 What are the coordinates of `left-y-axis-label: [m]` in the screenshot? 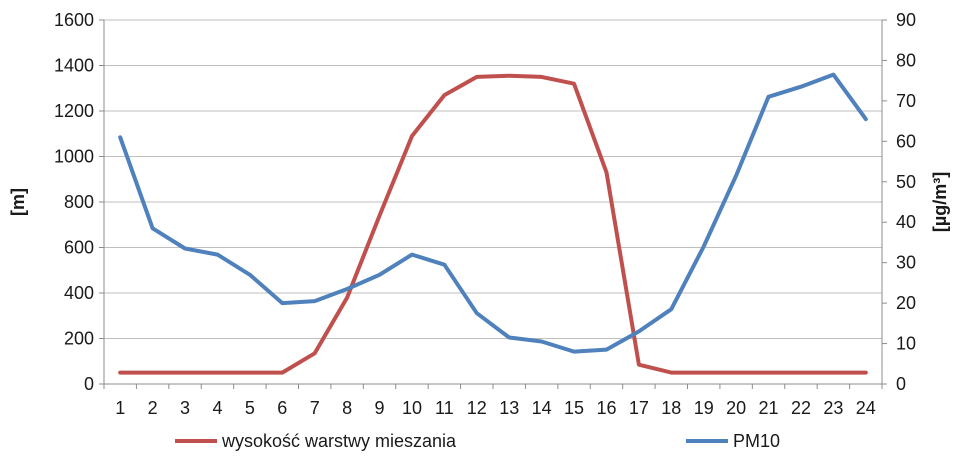 It's located at (18, 202).